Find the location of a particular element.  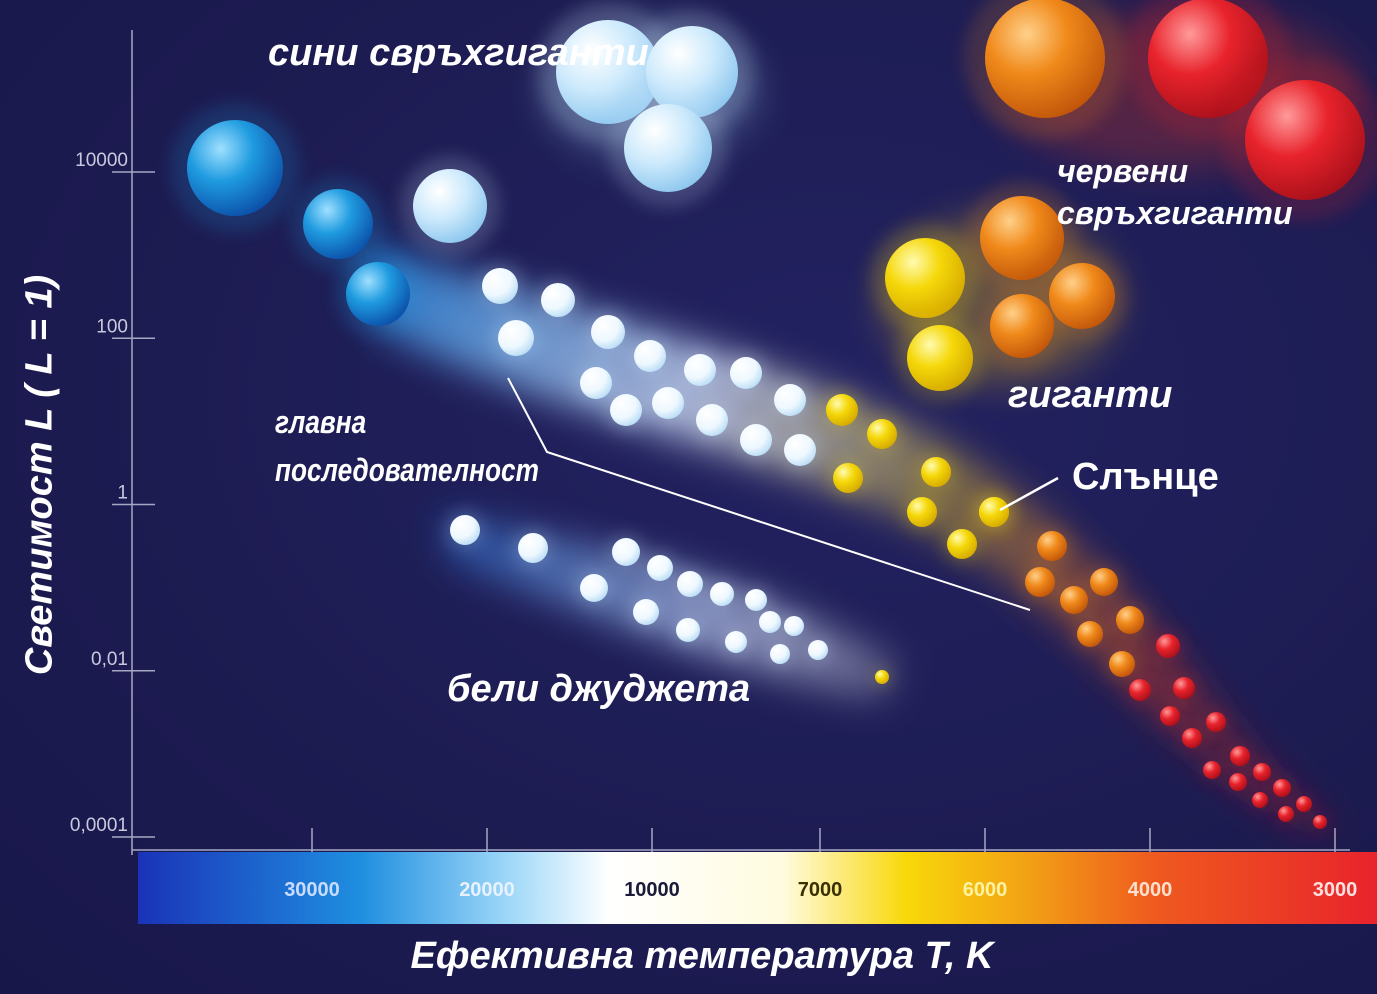

main-sequence-label-text: главна последователност is located at coordinates (407, 446).